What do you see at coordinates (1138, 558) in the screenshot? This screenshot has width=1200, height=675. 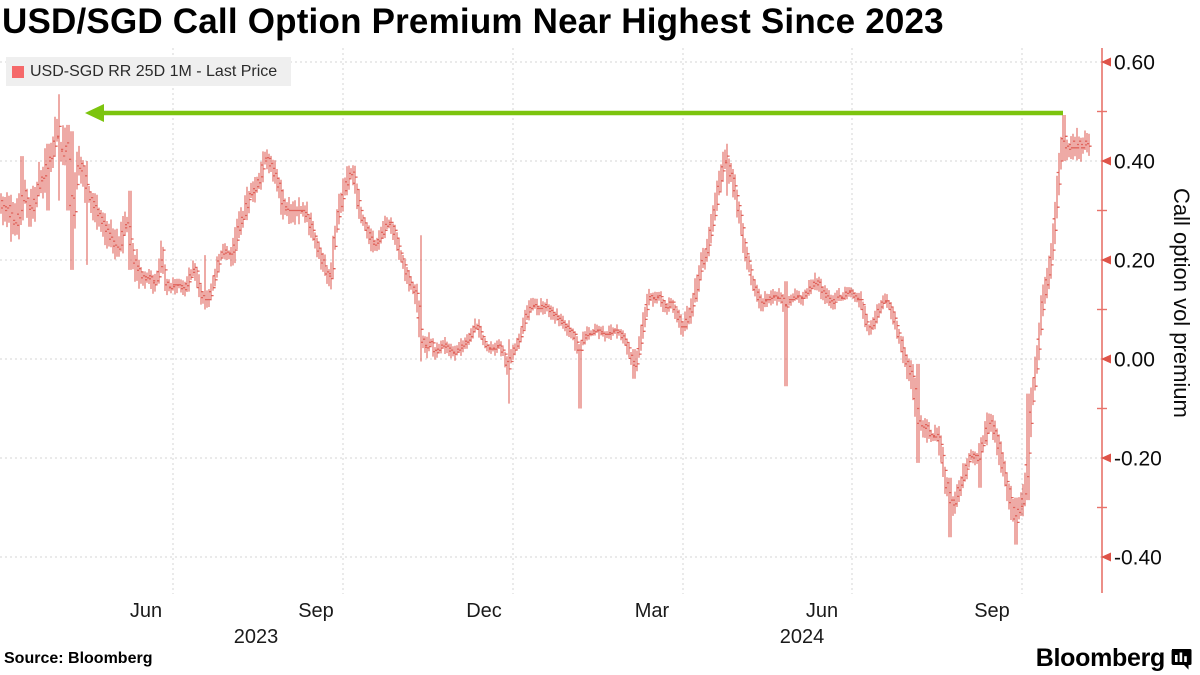 I see `y-tick-label: -0.40` at bounding box center [1138, 558].